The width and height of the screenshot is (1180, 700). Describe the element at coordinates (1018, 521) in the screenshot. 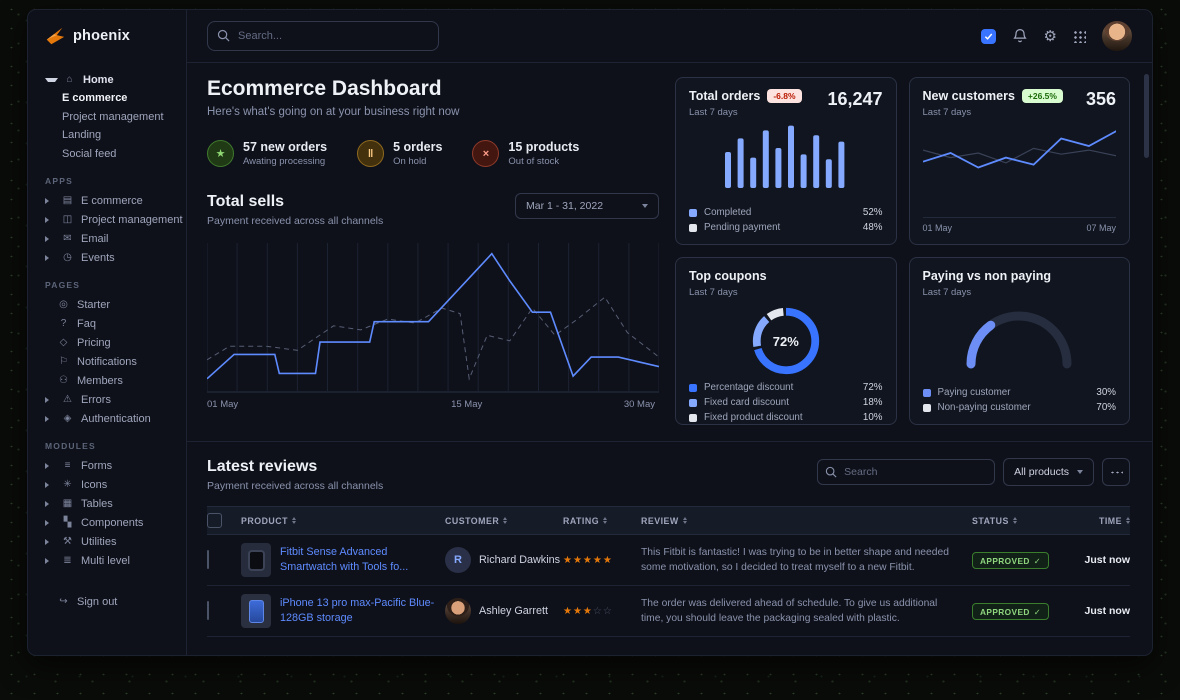

I see `column-header-status: STATUS` at that location.